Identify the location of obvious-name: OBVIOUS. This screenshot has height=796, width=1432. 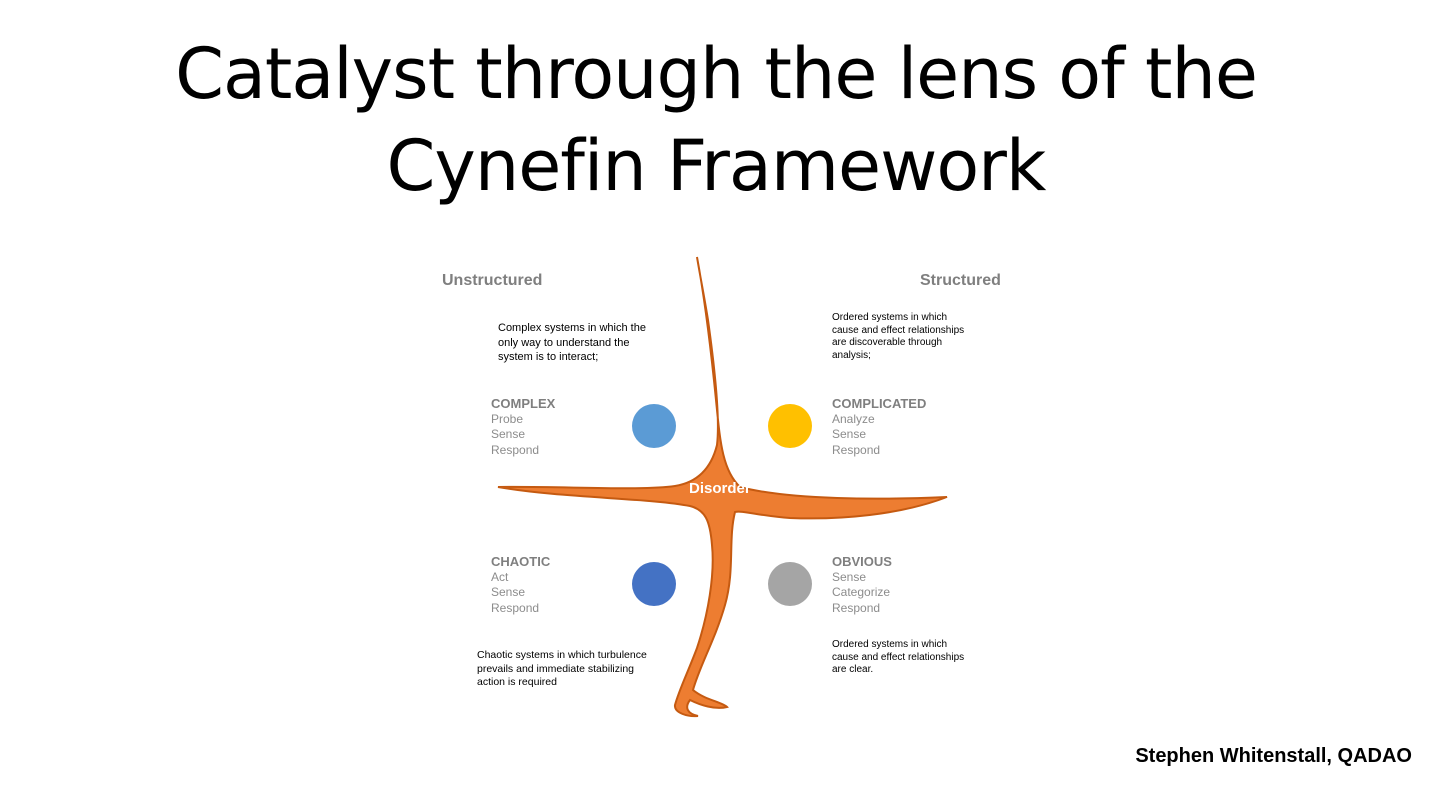
(862, 561).